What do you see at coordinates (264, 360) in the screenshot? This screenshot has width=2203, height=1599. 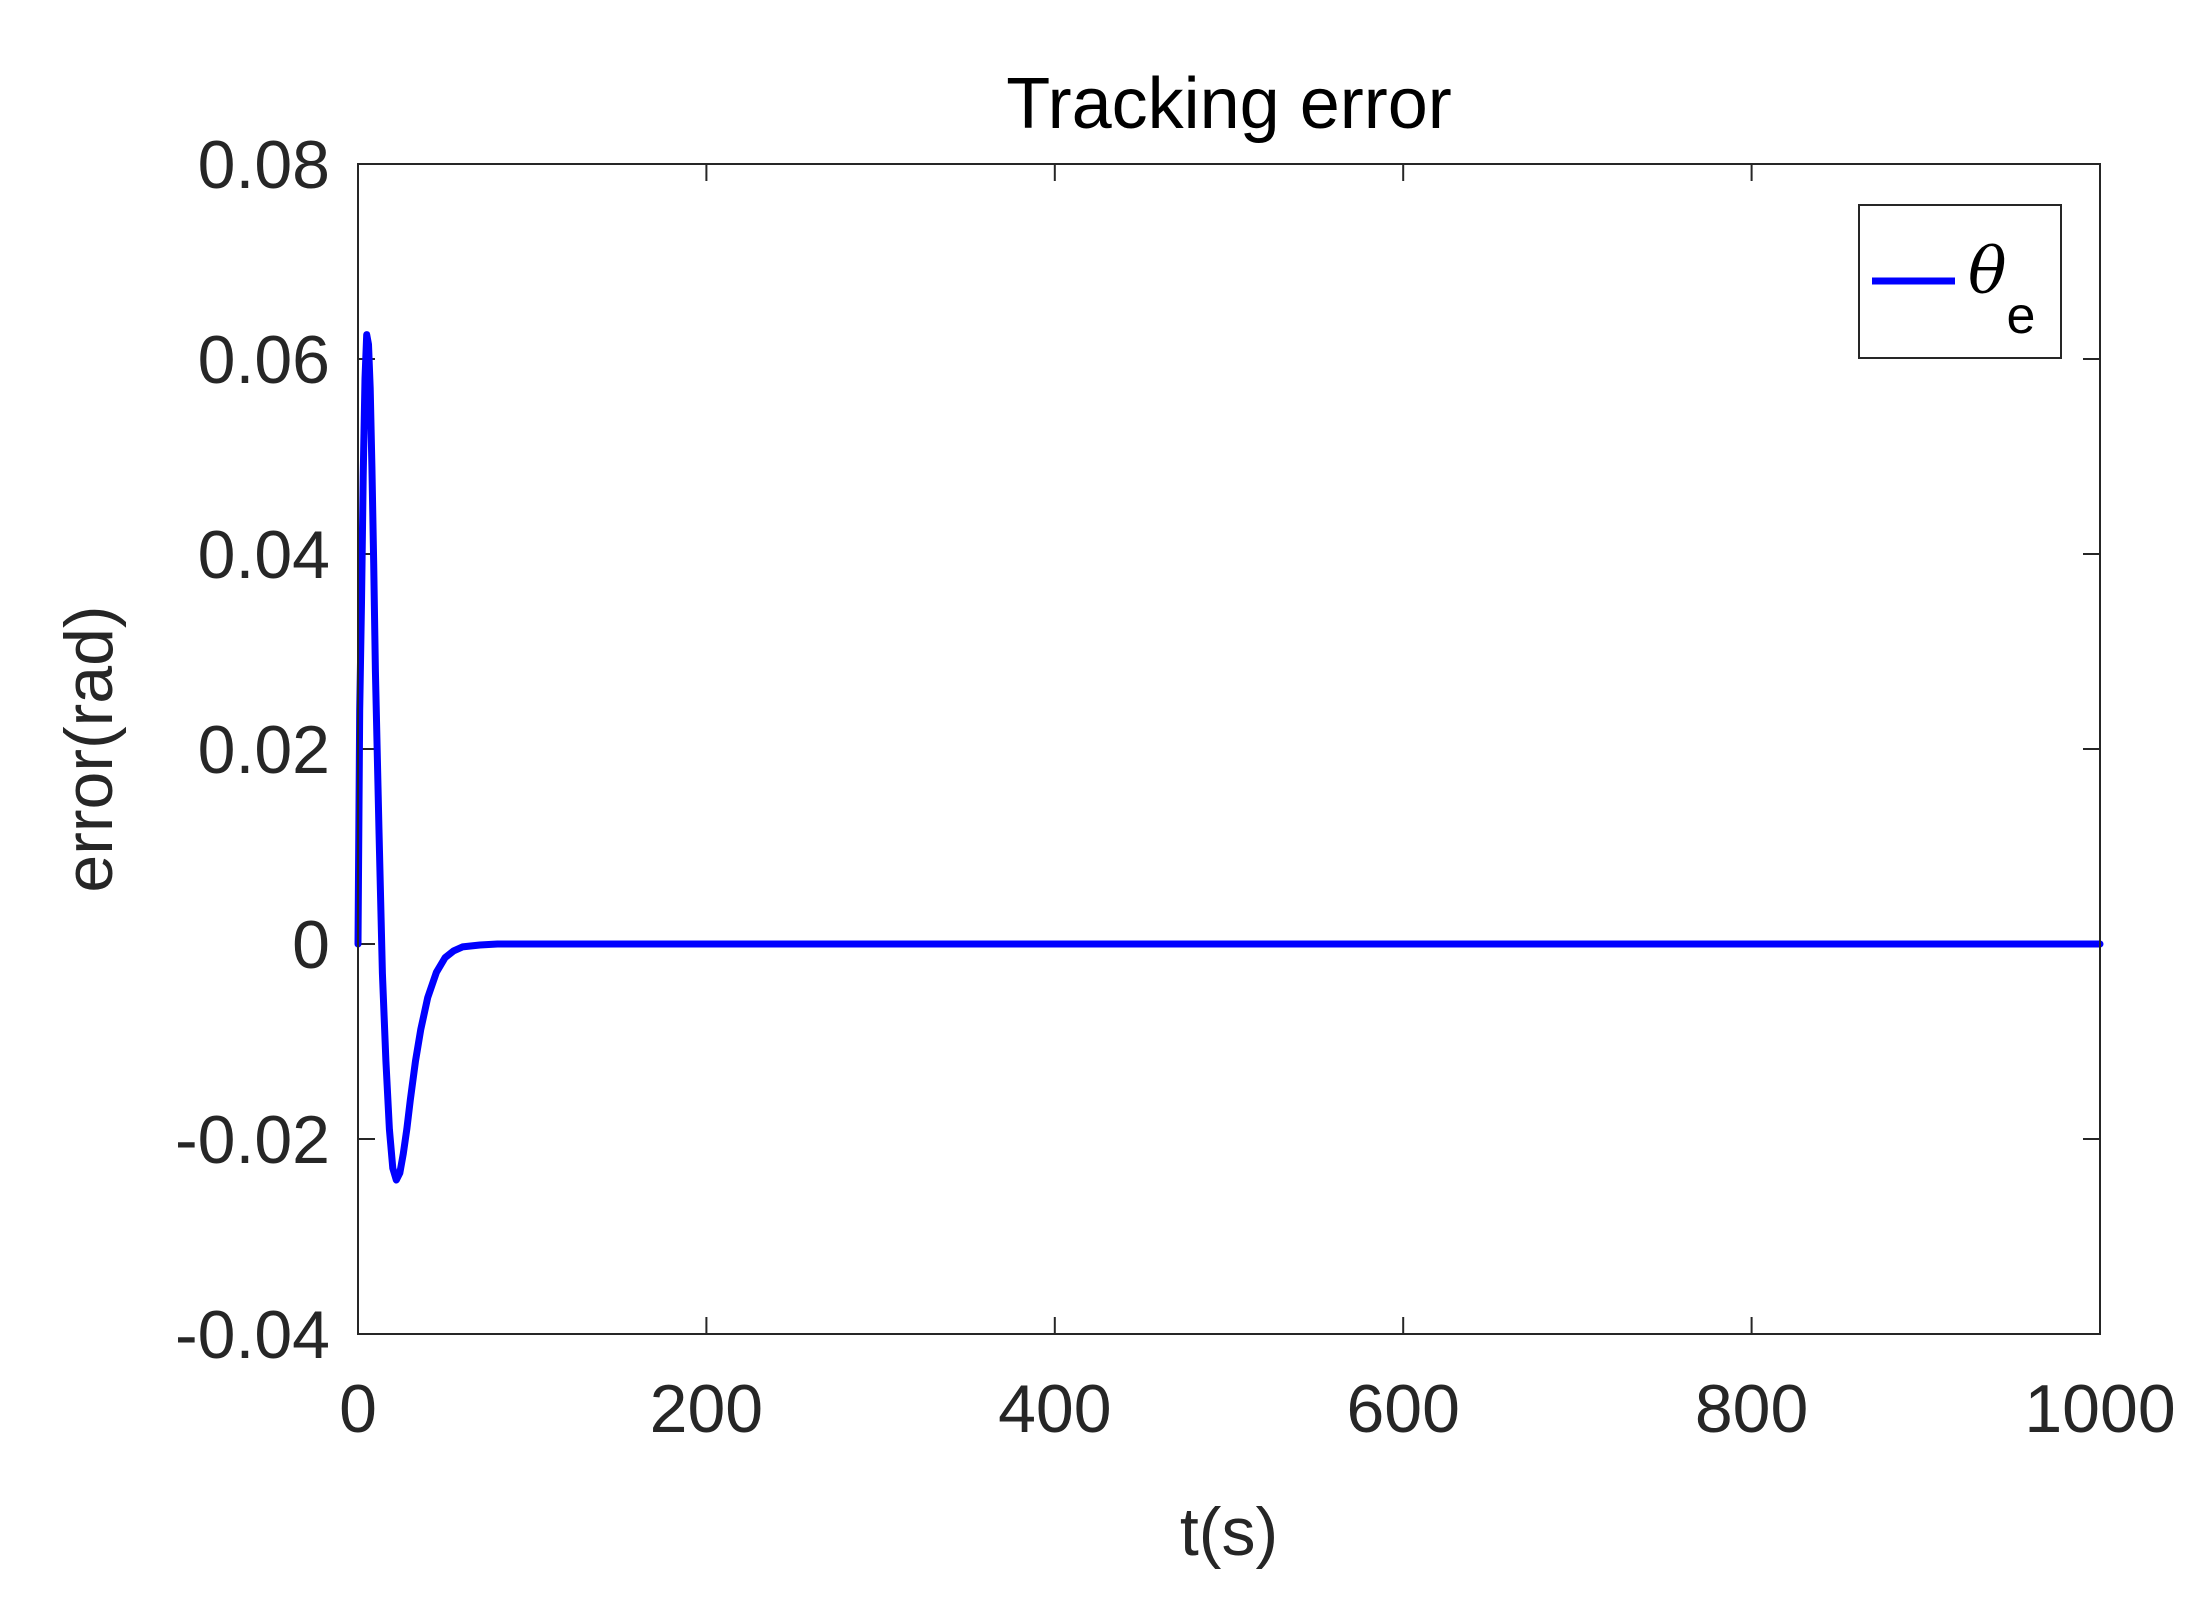 I see `y-tick-label: 0.06` at bounding box center [264, 360].